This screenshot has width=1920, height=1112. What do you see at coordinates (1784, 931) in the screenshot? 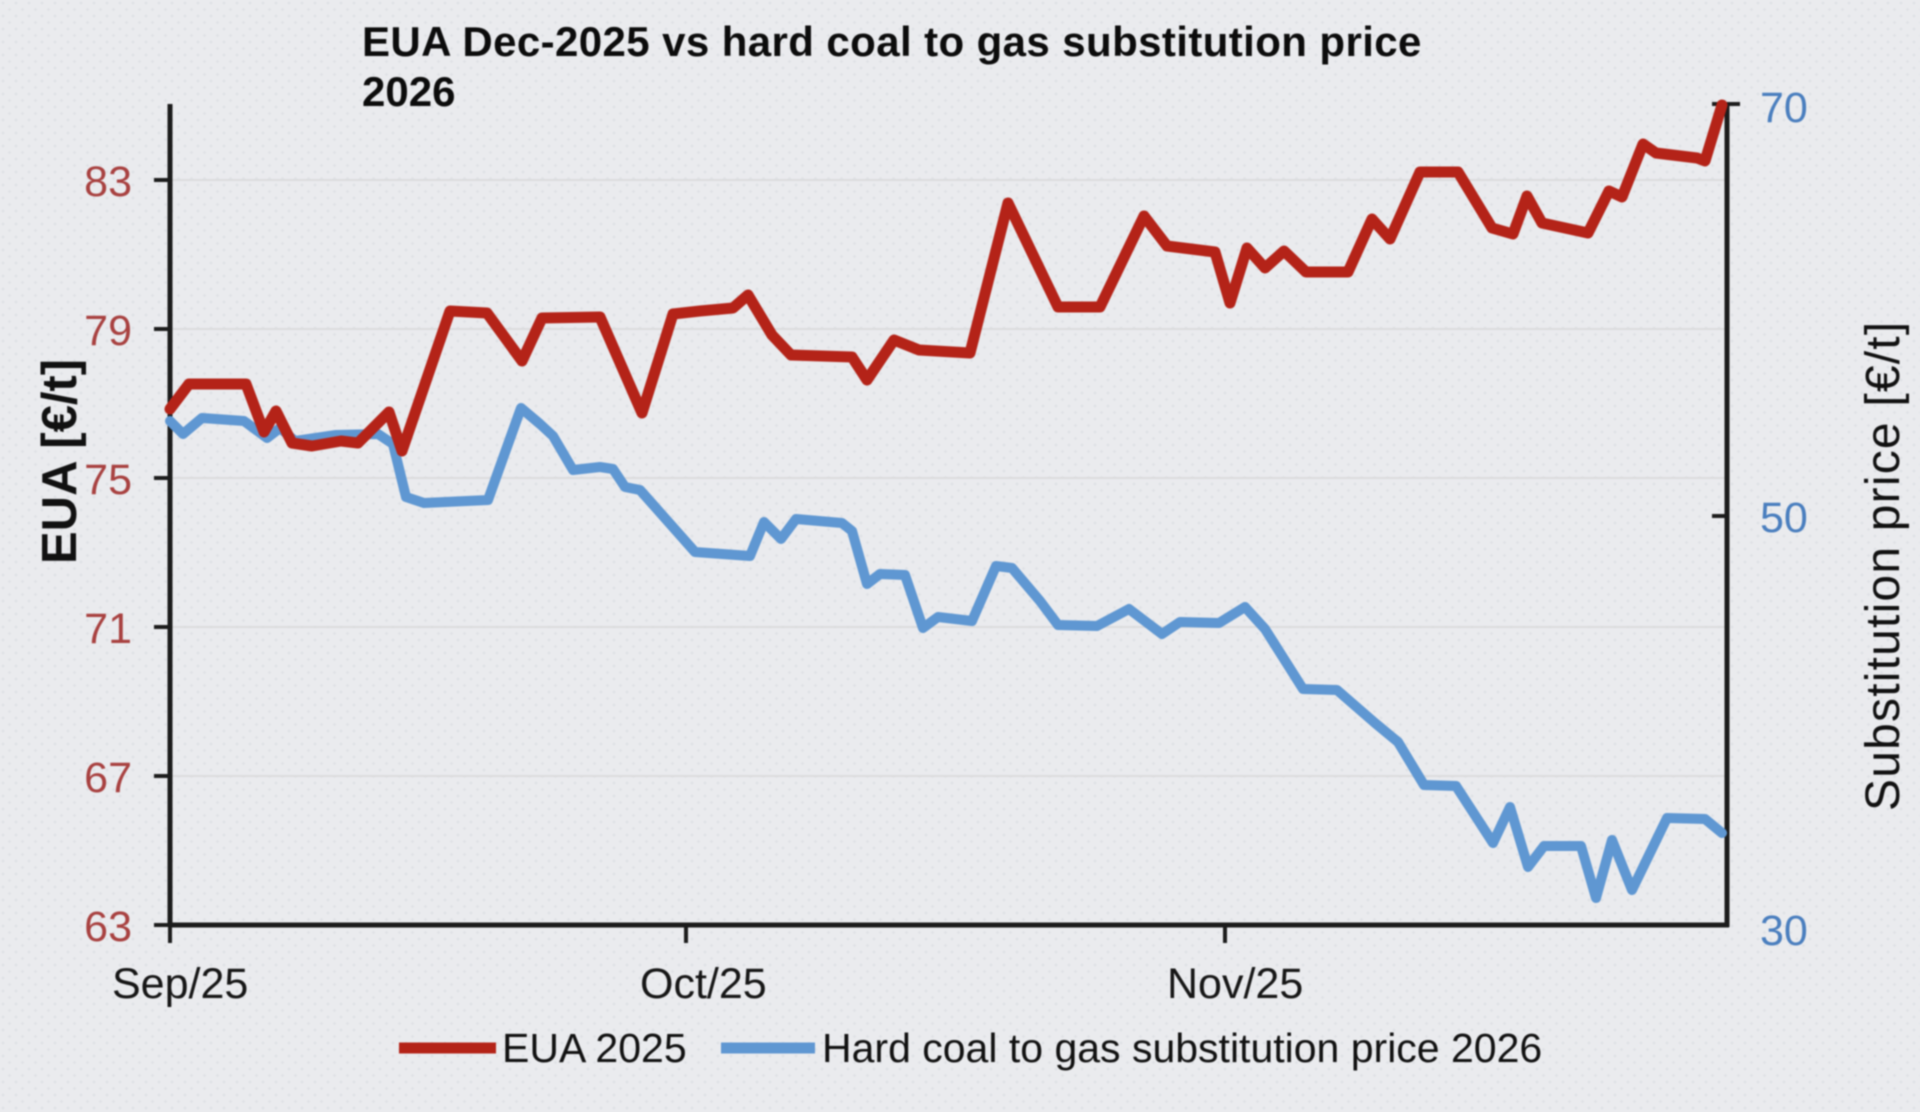
I see `svg-text: 30` at bounding box center [1784, 931].